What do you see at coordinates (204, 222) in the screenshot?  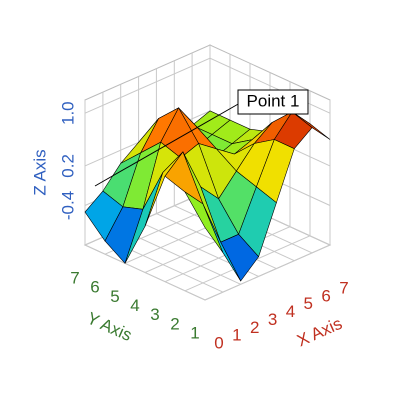 I see `surface-cell` at bounding box center [204, 222].